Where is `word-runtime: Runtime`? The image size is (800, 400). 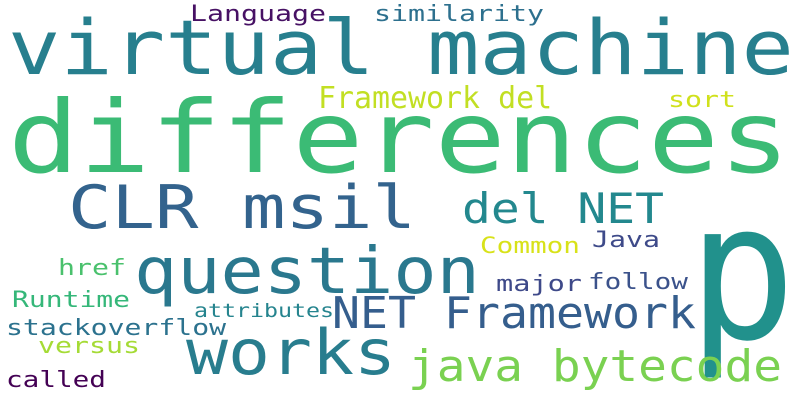
word-runtime: Runtime is located at coordinates (71, 300).